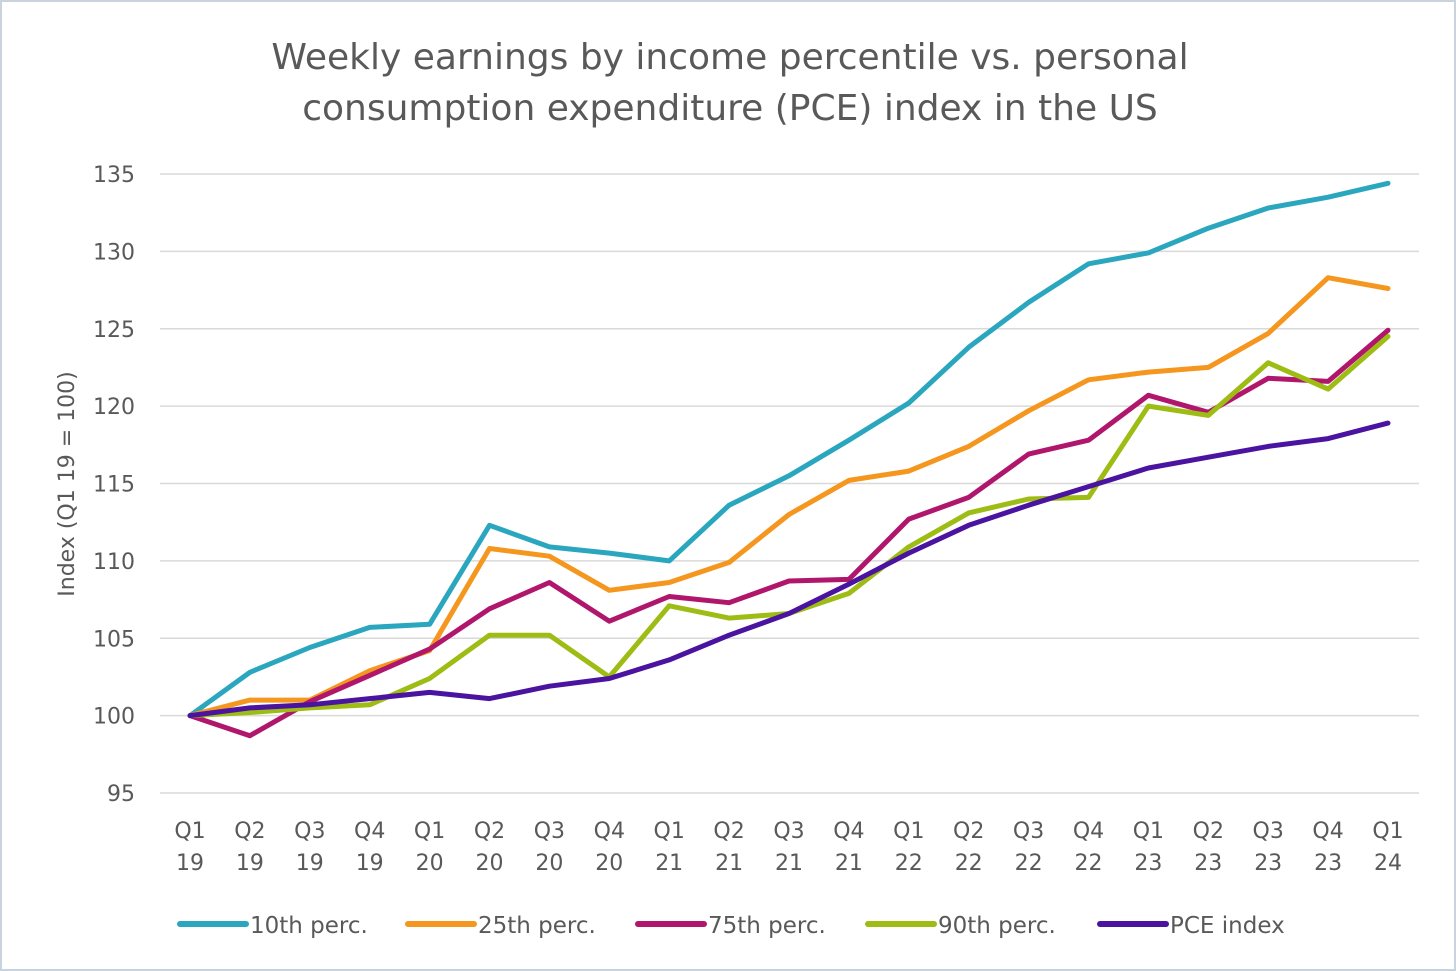 The image size is (1456, 971). What do you see at coordinates (114, 639) in the screenshot?
I see `y-tick-label: 105` at bounding box center [114, 639].